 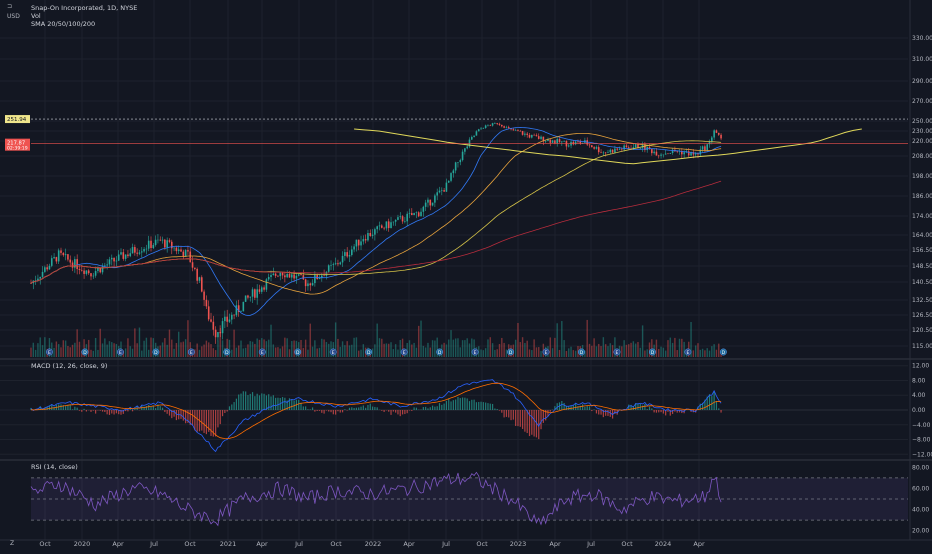 What do you see at coordinates (69, 366) in the screenshot?
I see `macd-label: MACD (12, 26, close, 9)` at bounding box center [69, 366].